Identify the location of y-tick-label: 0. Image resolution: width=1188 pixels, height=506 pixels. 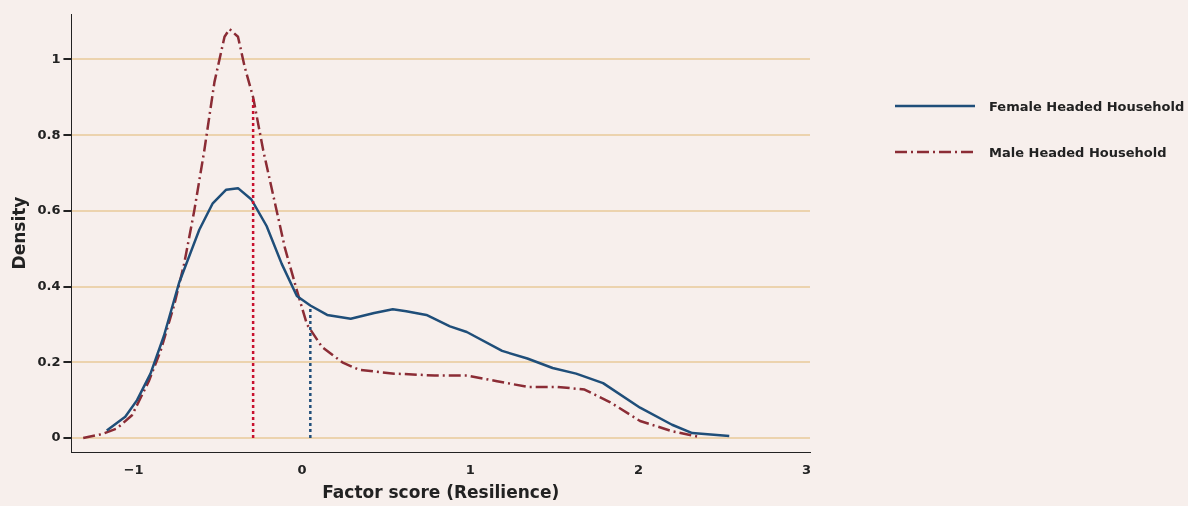
(56, 437).